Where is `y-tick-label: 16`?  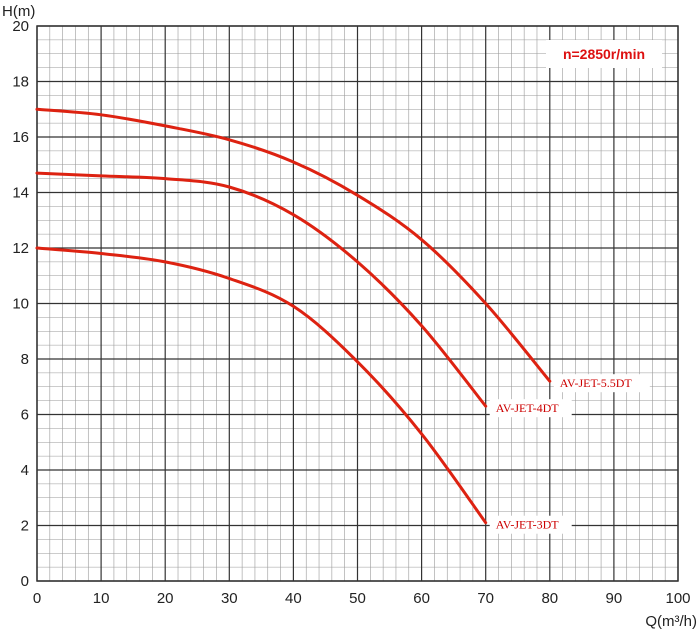
y-tick-label: 16 is located at coordinates (20, 137).